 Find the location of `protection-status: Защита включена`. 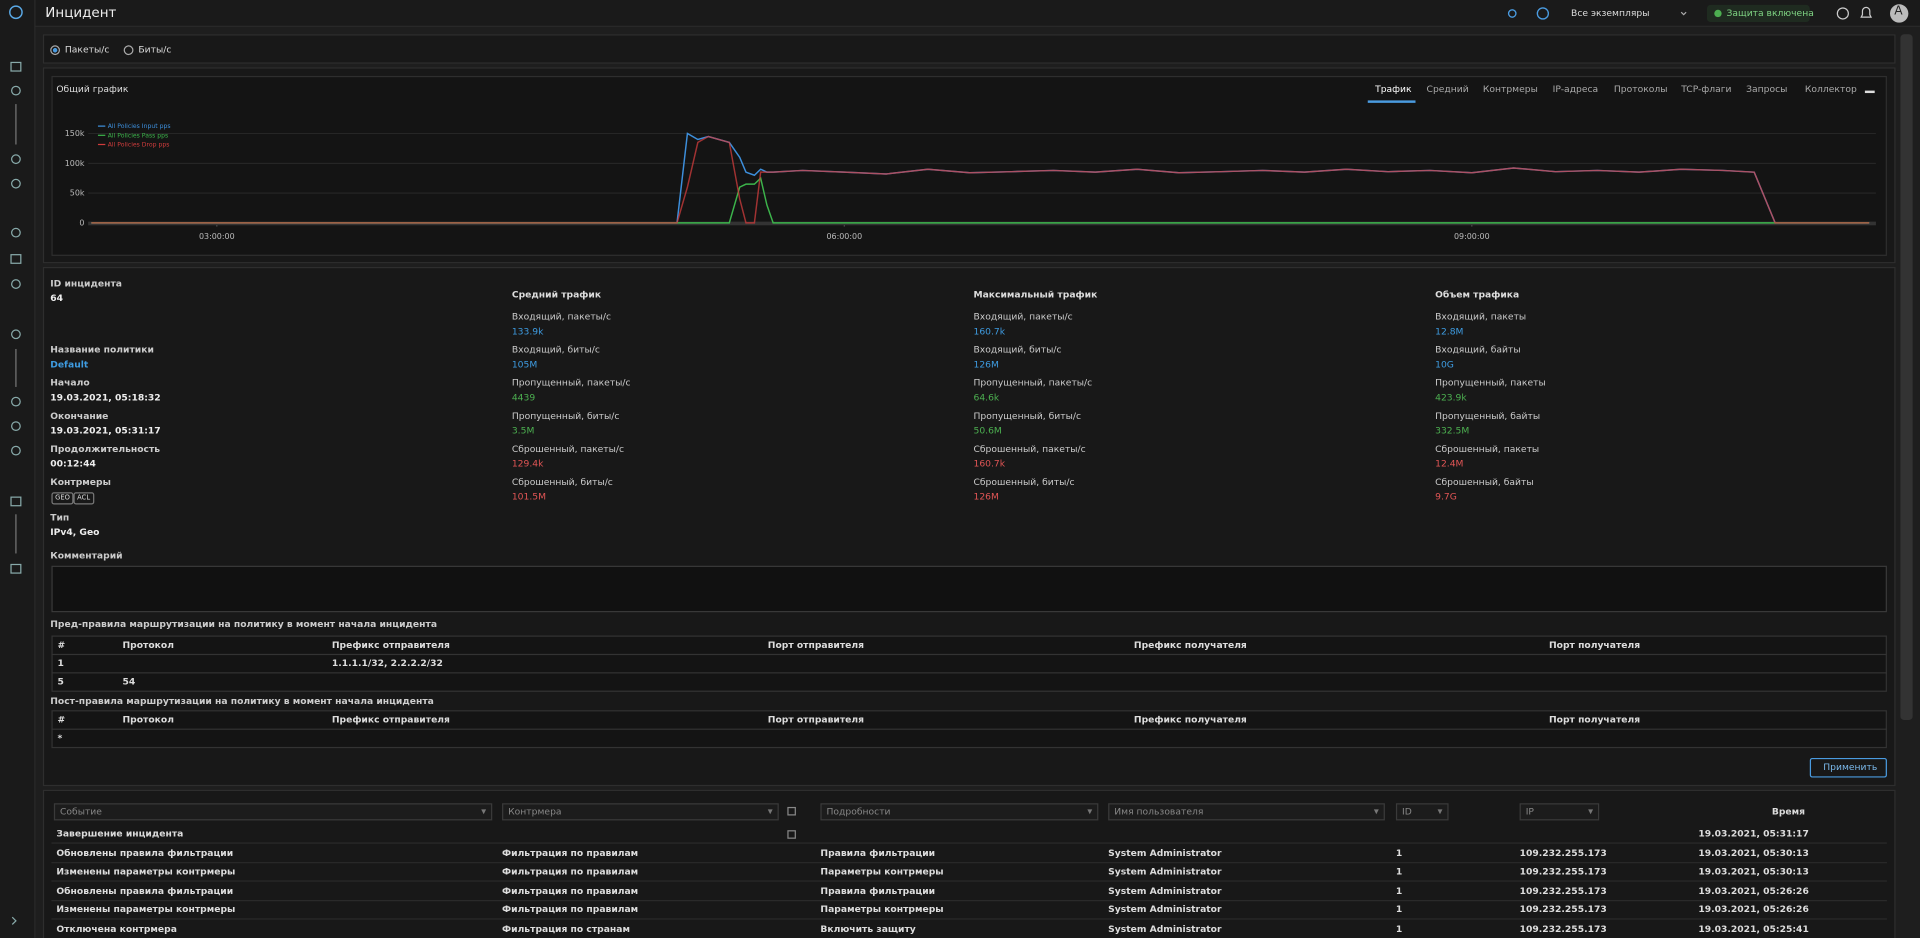

protection-status: Защита включена is located at coordinates (1770, 13).